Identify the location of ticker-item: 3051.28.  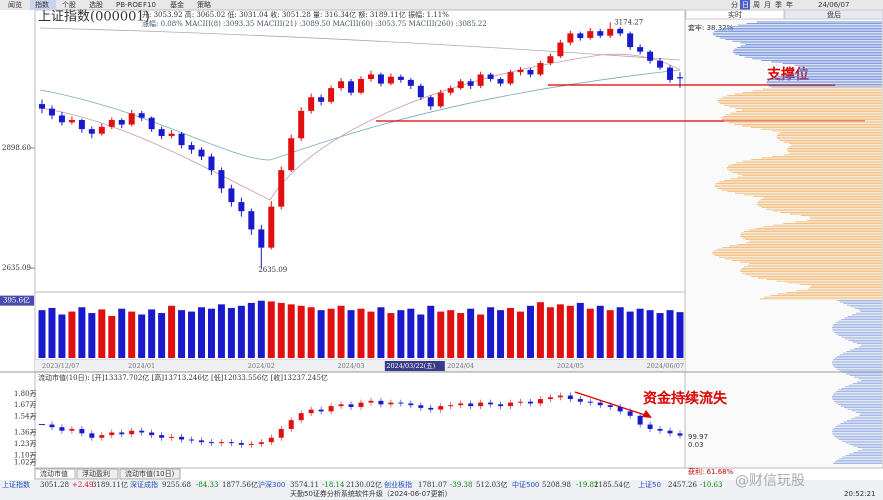
(54, 485).